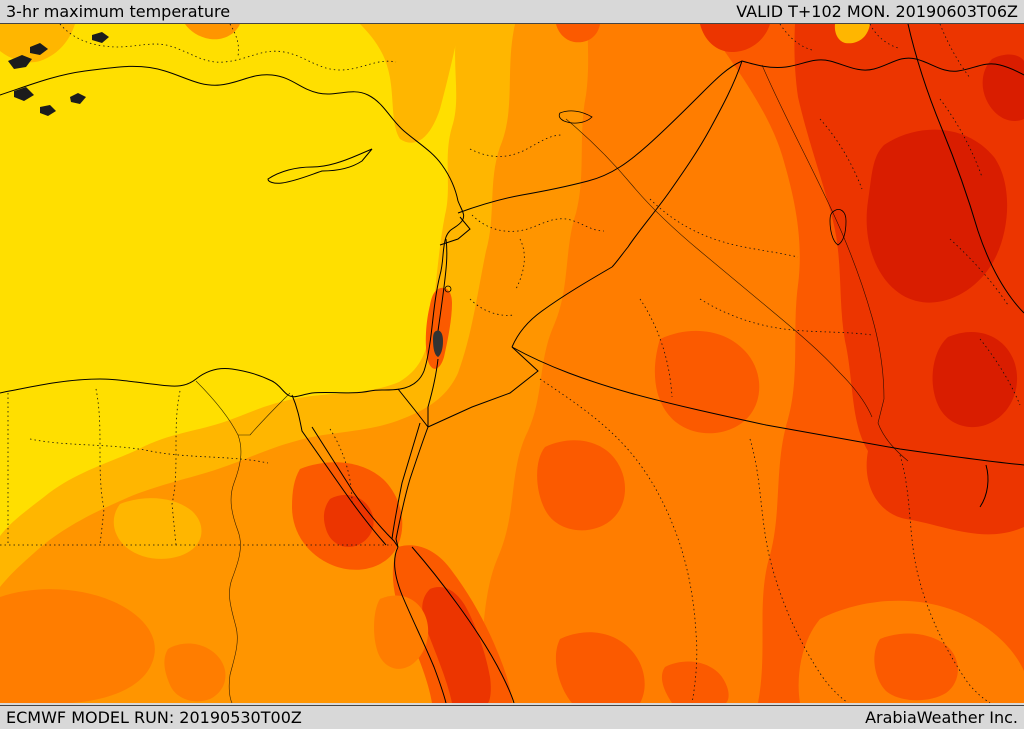 This screenshot has height=729, width=1024. What do you see at coordinates (941, 717) in the screenshot?
I see `credit-label: ArabiaWeather Inc.` at bounding box center [941, 717].